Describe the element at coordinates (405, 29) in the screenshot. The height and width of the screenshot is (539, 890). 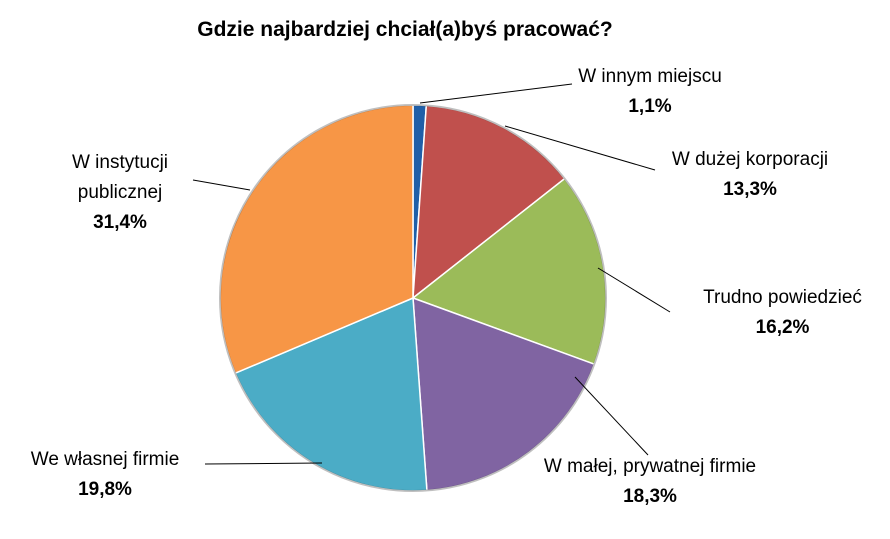
I see `chart-title: Gdzie najbardziej chciał(a)byś pracować?` at that location.